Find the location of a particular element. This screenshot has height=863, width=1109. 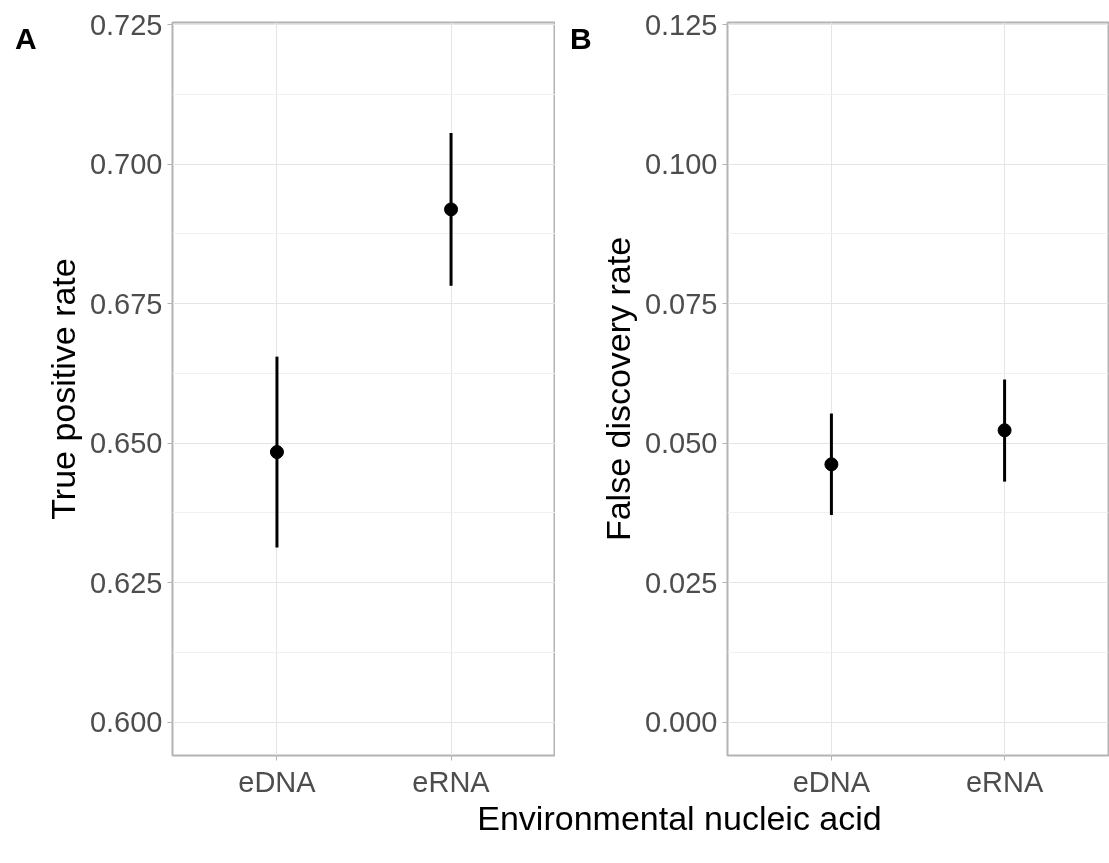

y-tick-label: 0.700 is located at coordinates (126, 164).